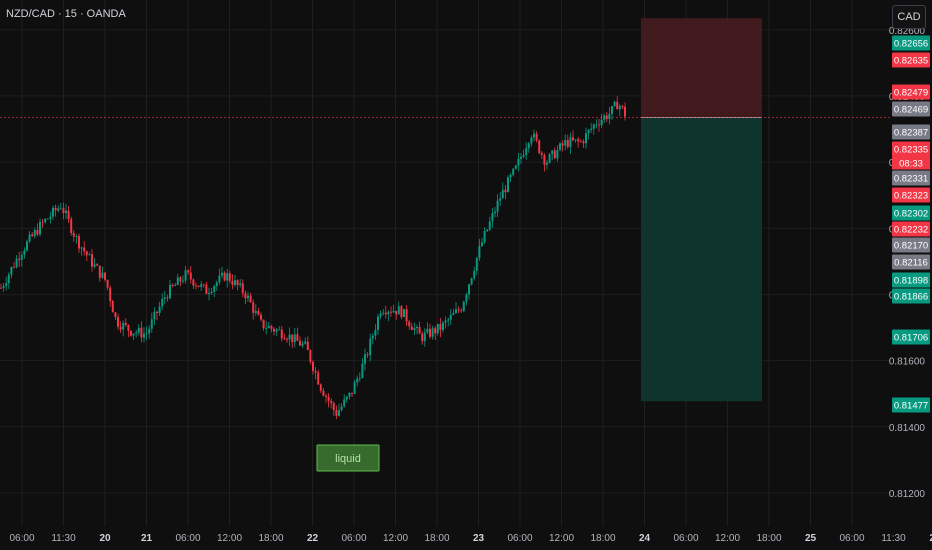 The height and width of the screenshot is (550, 932). I want to click on liquid-annotation: liquid, so click(348, 458).